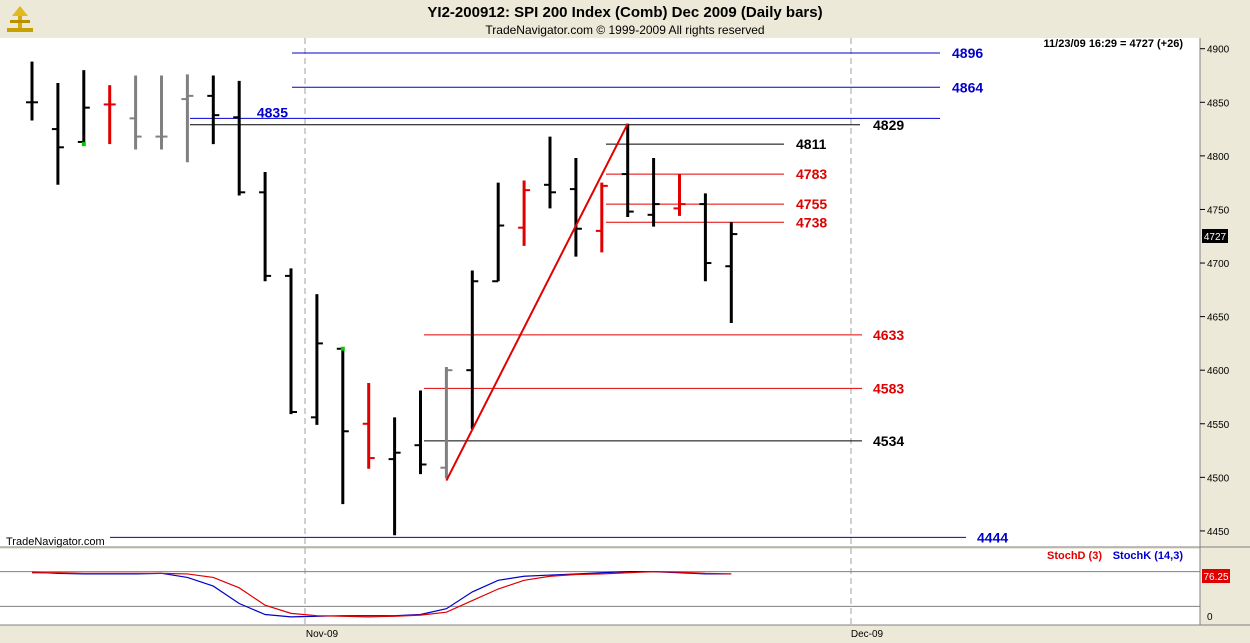  What do you see at coordinates (867, 634) in the screenshot?
I see `x-tick-dec: Dec-09` at bounding box center [867, 634].